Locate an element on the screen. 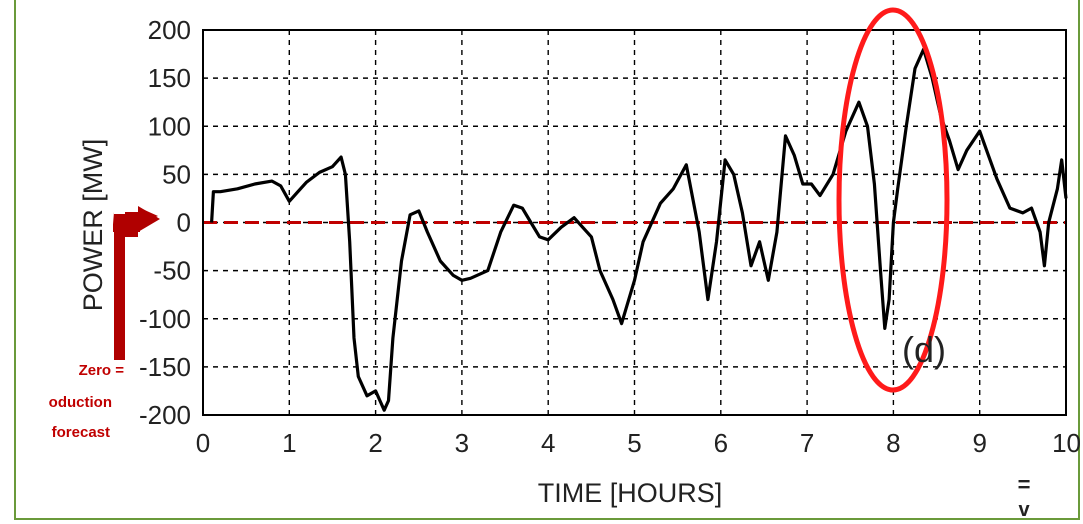 The image size is (1083, 524). y-tick-label: -100 is located at coordinates (165, 319).